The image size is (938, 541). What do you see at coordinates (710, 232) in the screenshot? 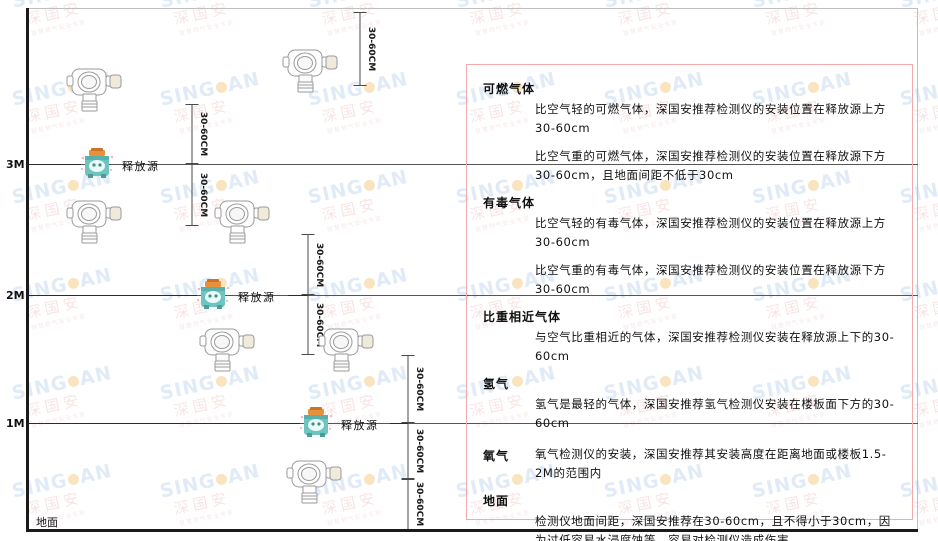
I see `guideline-paragraph: 比空气轻的有毒气体，深国安推荐检测仪的安装位置在释放源上方30-60cm` at bounding box center [710, 232].